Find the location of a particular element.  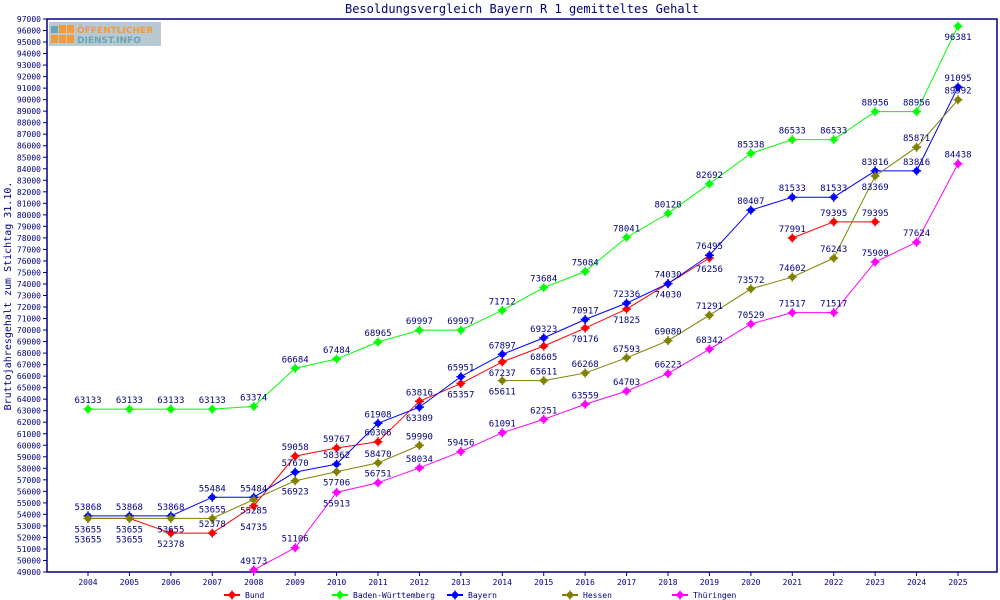

data-label-thüringen: 55913 is located at coordinates (336, 504).